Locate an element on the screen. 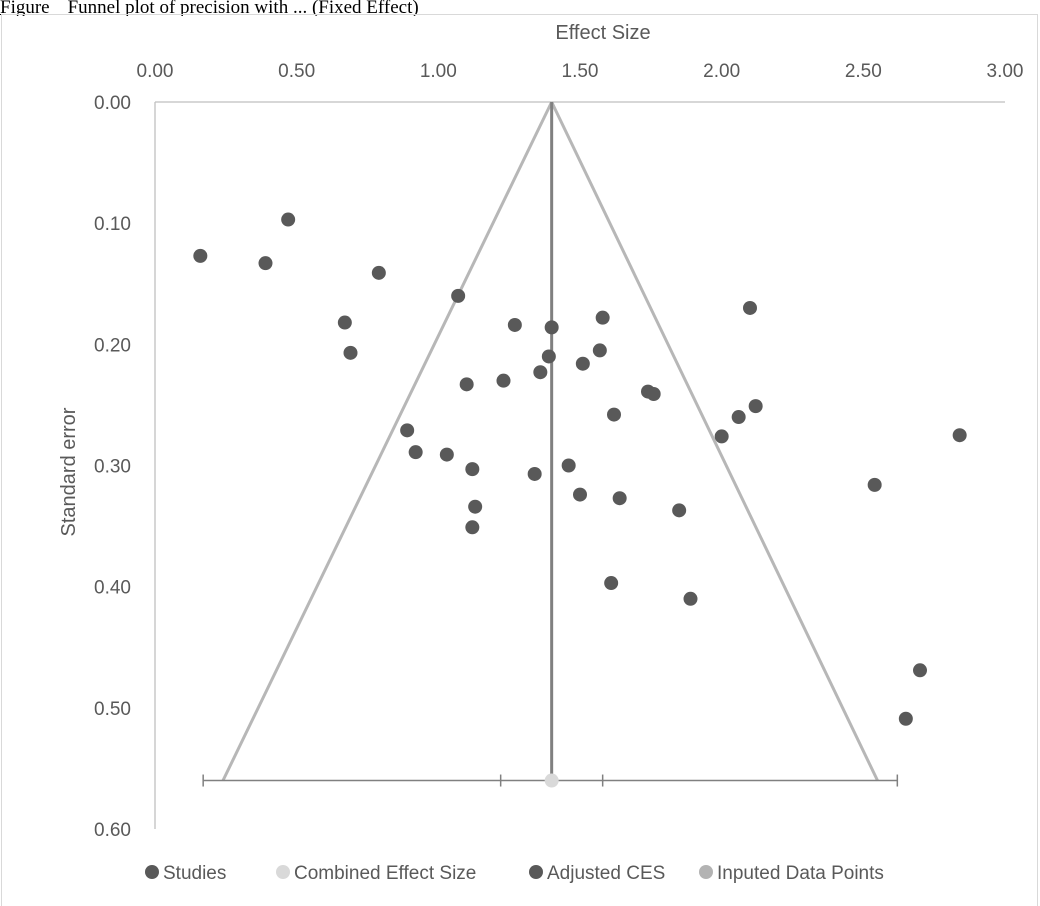  combined-effect-point is located at coordinates (551, 780).